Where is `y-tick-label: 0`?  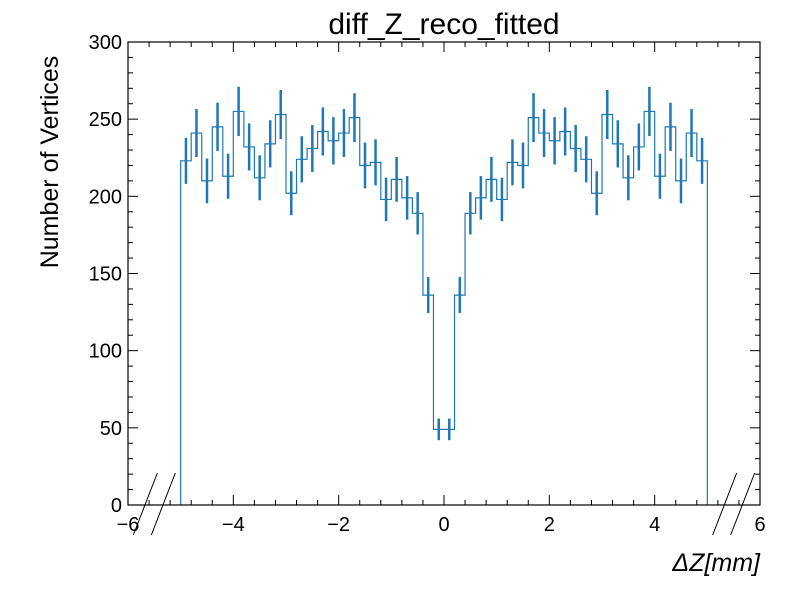 y-tick-label: 0 is located at coordinates (116, 506).